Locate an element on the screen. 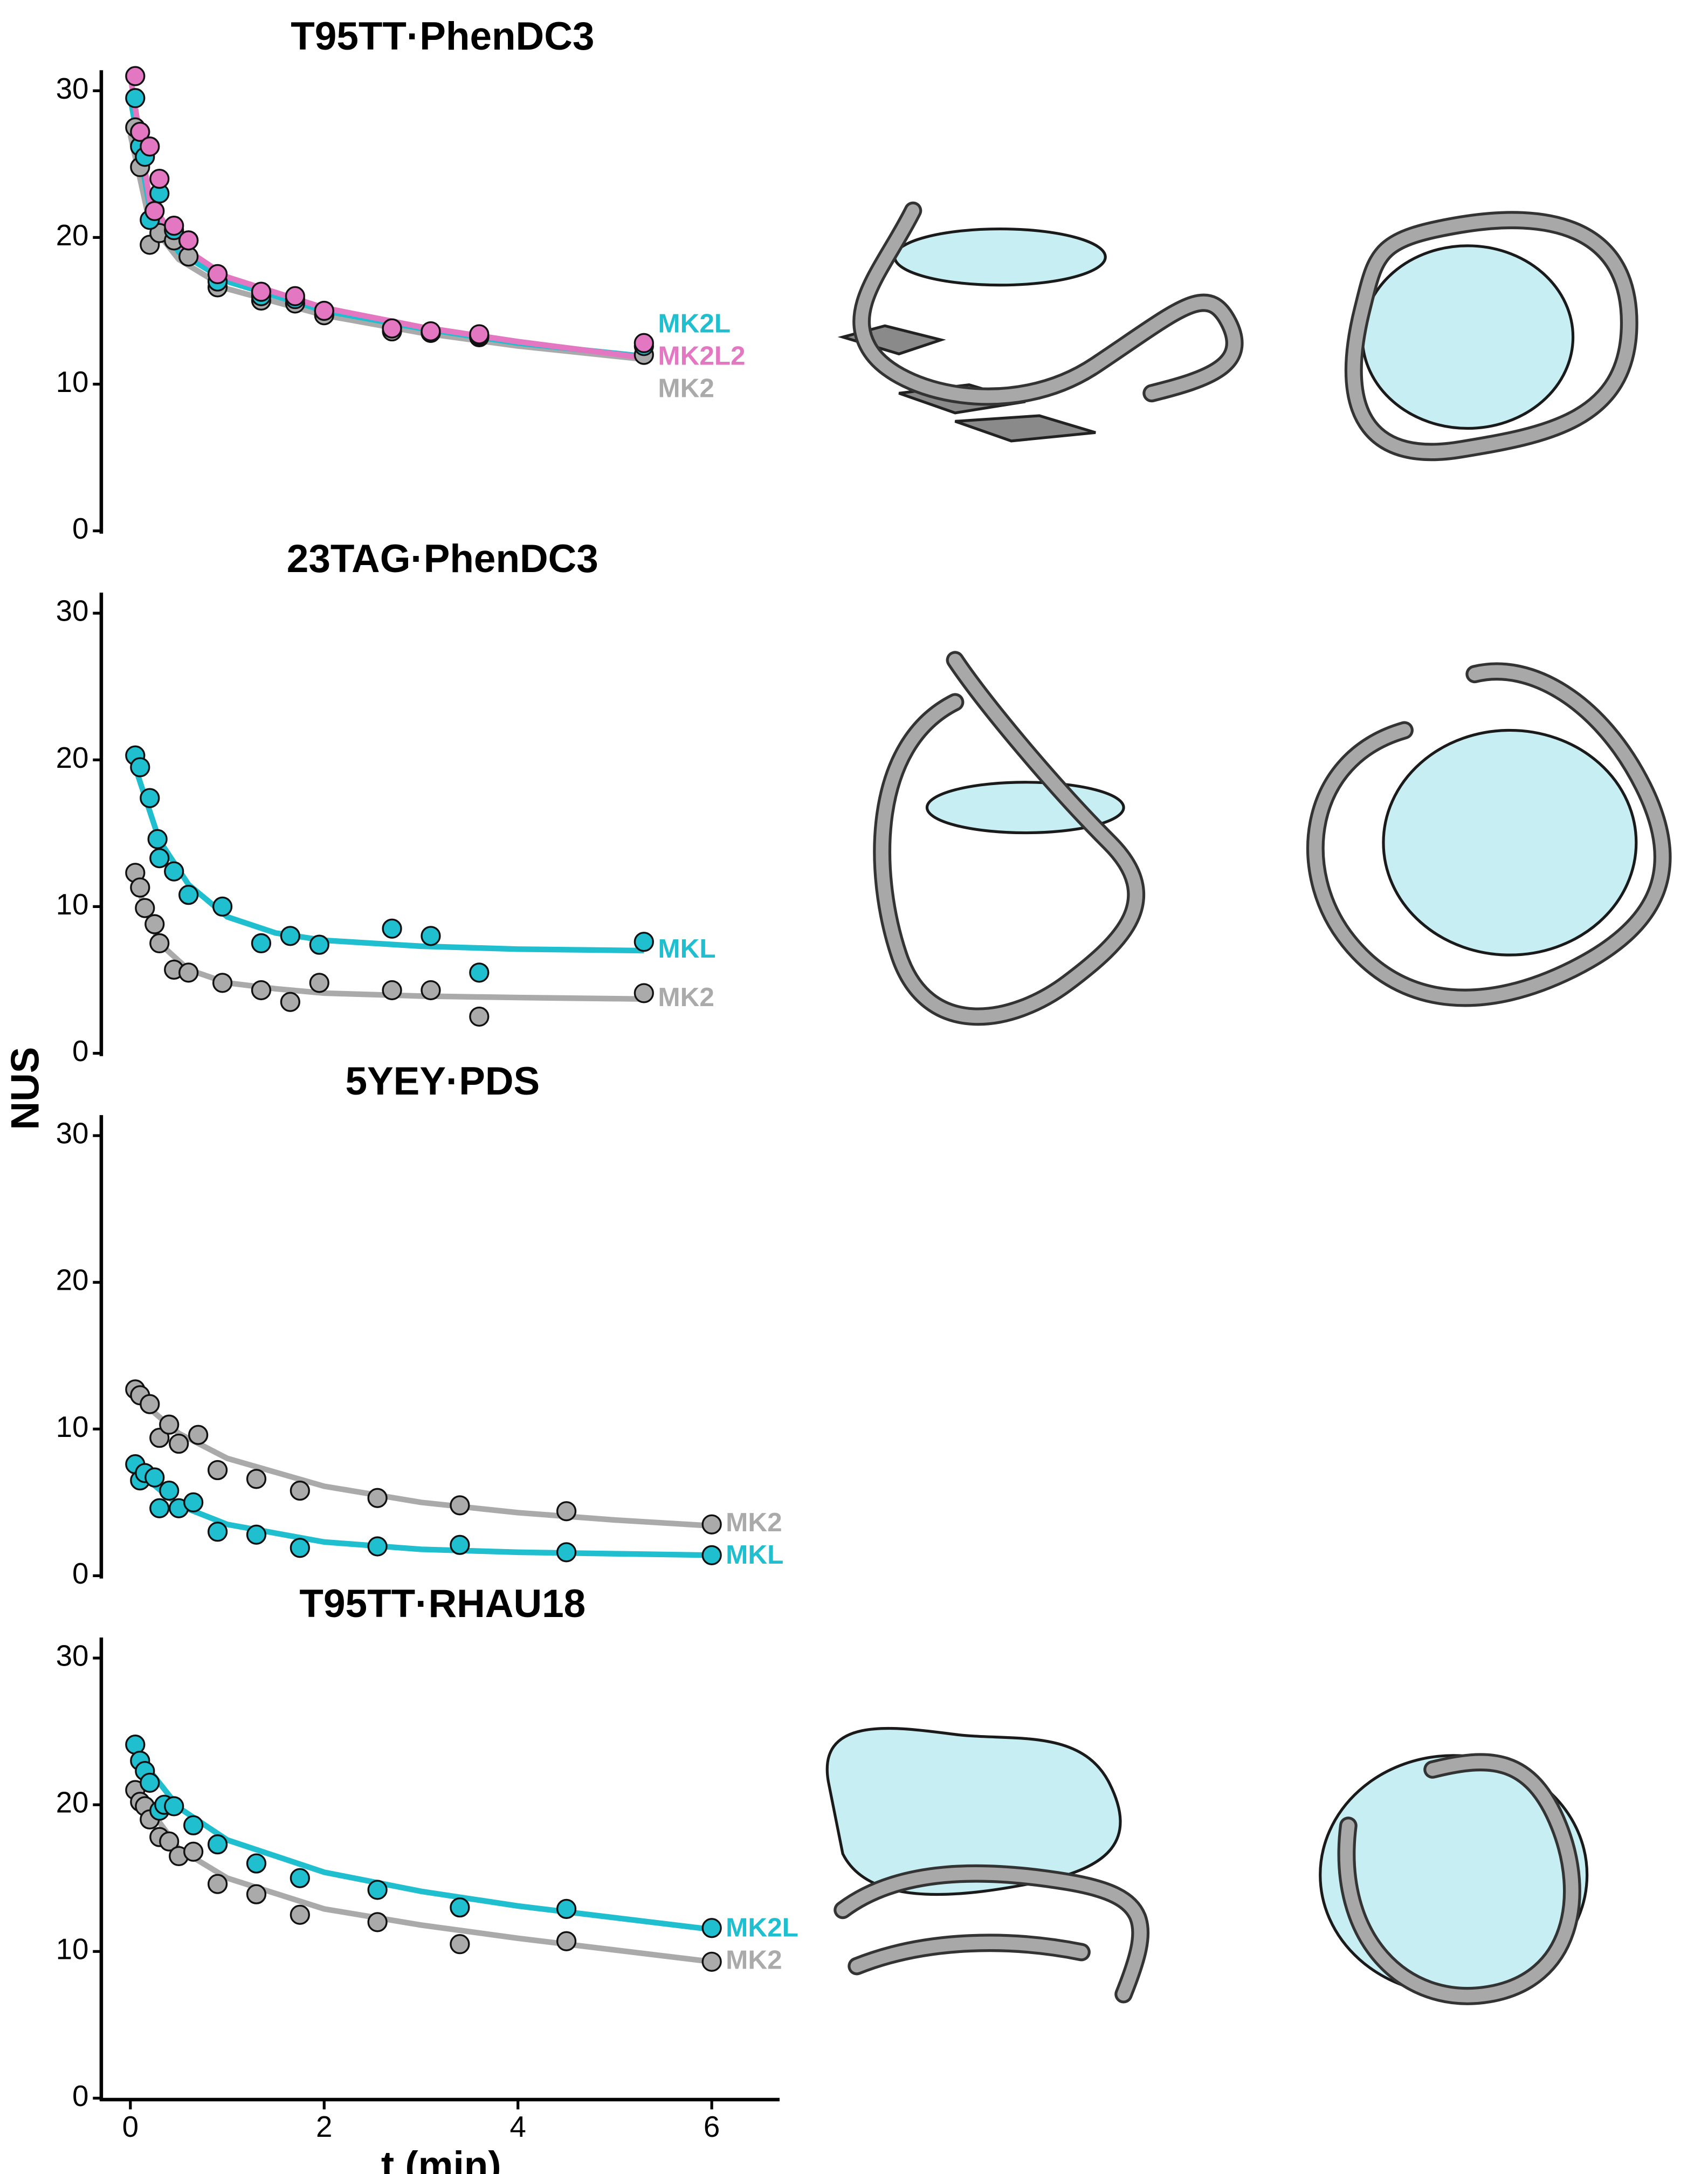  y-axis-label: NUS is located at coordinates (26, 1088).